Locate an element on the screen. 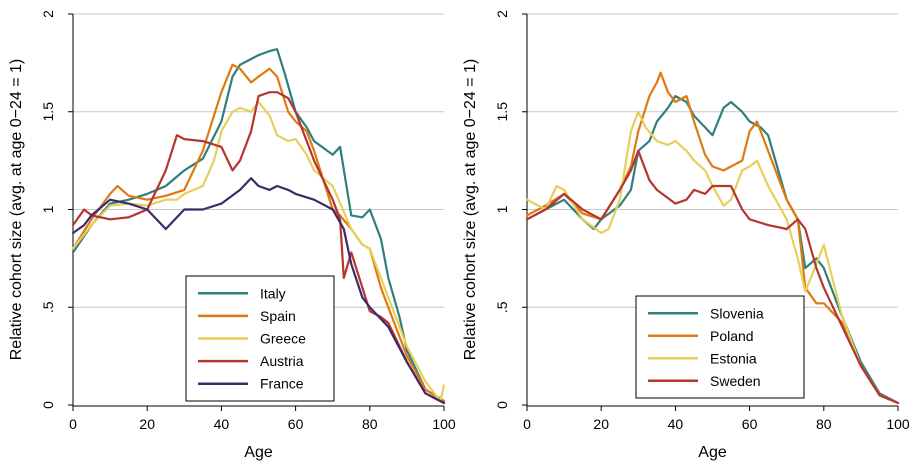  legend-label: Sweden is located at coordinates (735, 381).